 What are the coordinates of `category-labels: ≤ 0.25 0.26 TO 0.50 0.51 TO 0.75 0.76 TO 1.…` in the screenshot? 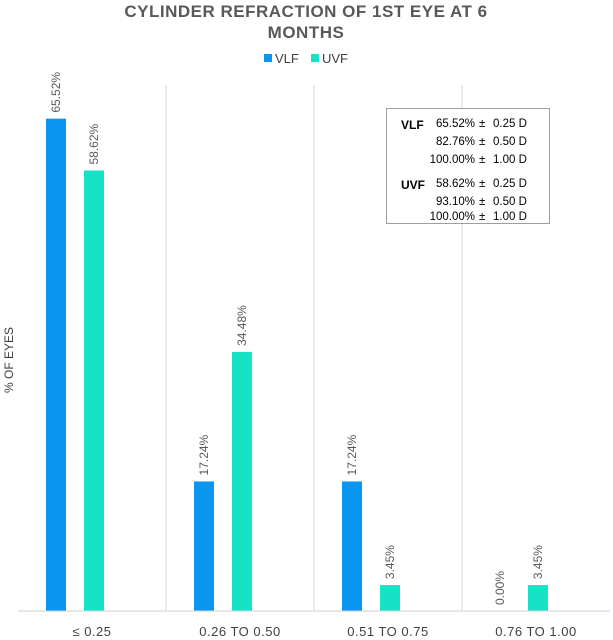 It's located at (324, 631).